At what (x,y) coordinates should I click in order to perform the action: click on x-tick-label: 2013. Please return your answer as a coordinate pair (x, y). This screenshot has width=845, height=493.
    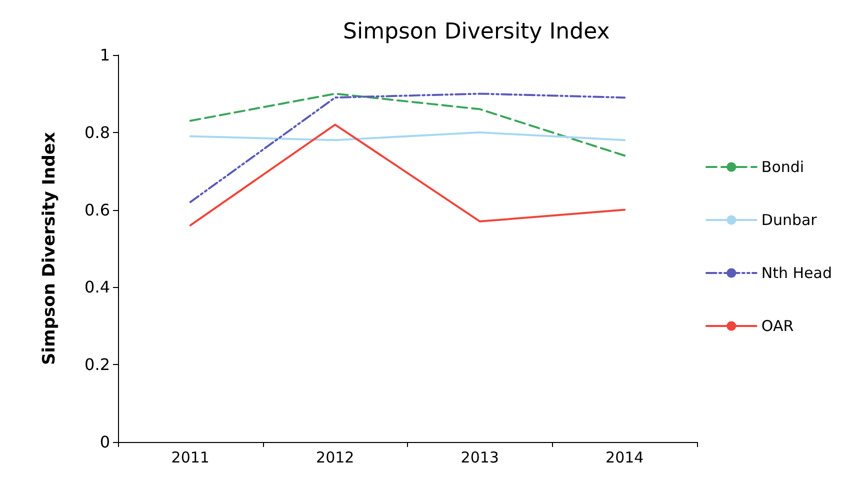
    Looking at the image, I should click on (479, 457).